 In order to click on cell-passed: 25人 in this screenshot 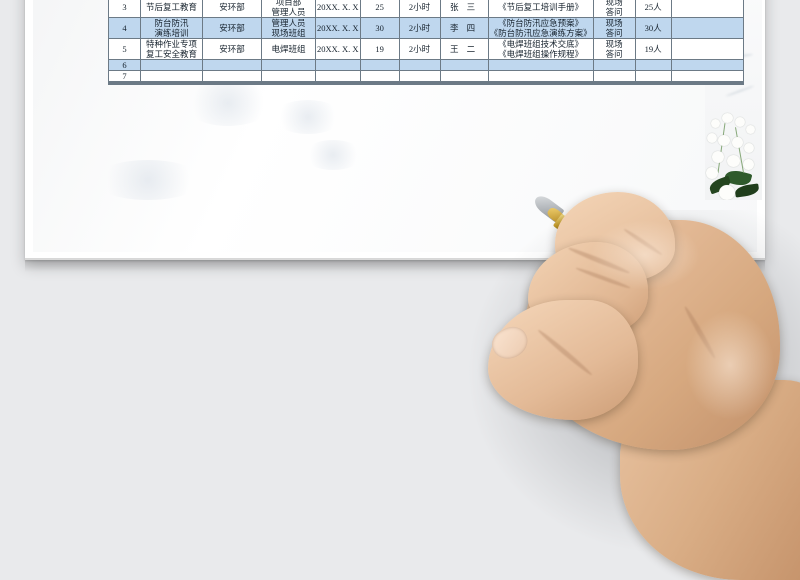, I will do `click(653, 9)`.